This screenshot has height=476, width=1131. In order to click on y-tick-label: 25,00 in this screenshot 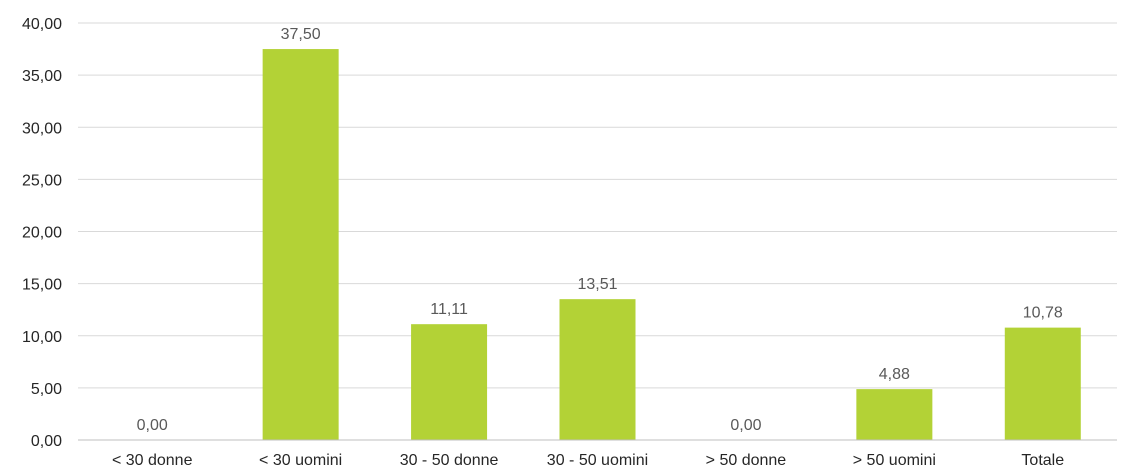, I will do `click(42, 180)`.